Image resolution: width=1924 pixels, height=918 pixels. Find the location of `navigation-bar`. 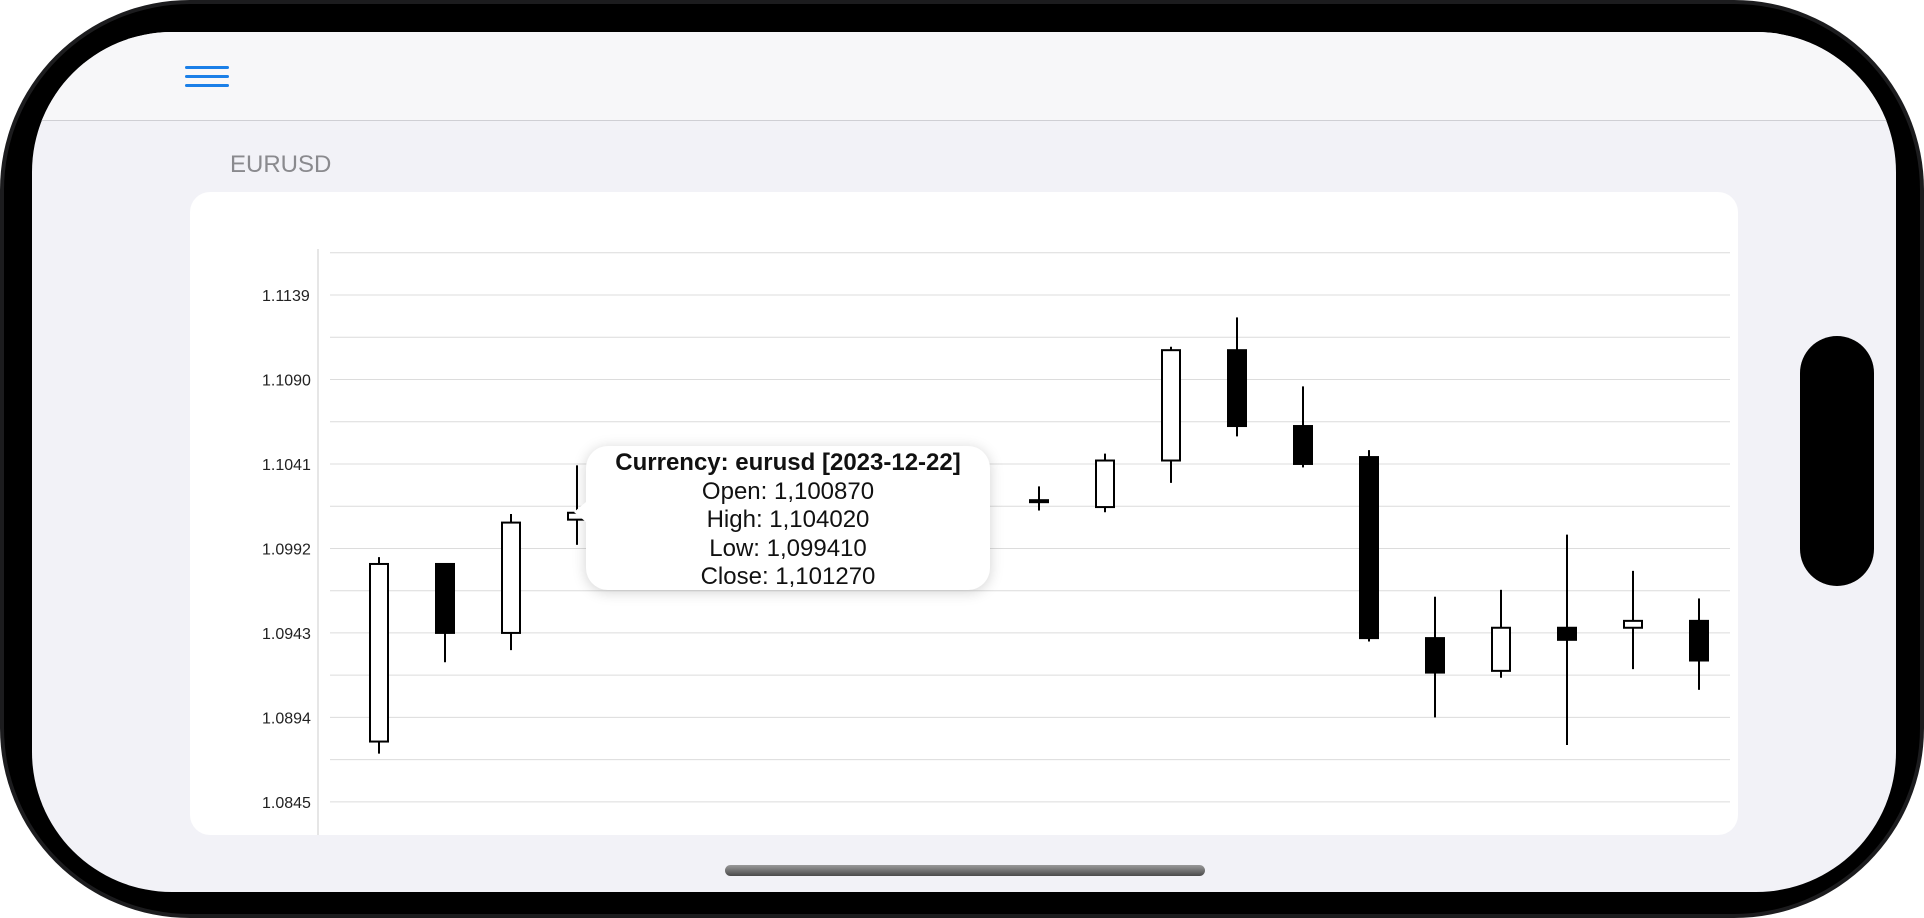

navigation-bar is located at coordinates (964, 76).